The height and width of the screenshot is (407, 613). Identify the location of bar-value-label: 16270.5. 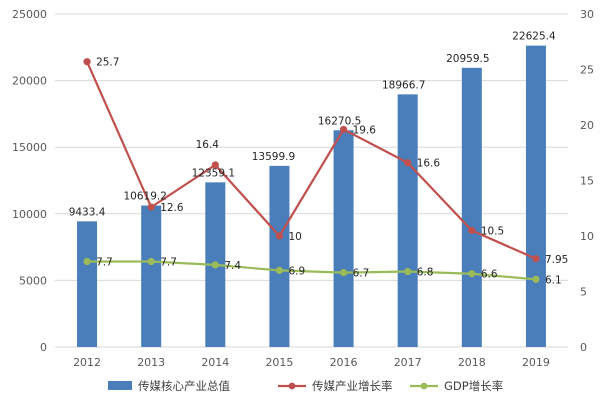
(339, 121).